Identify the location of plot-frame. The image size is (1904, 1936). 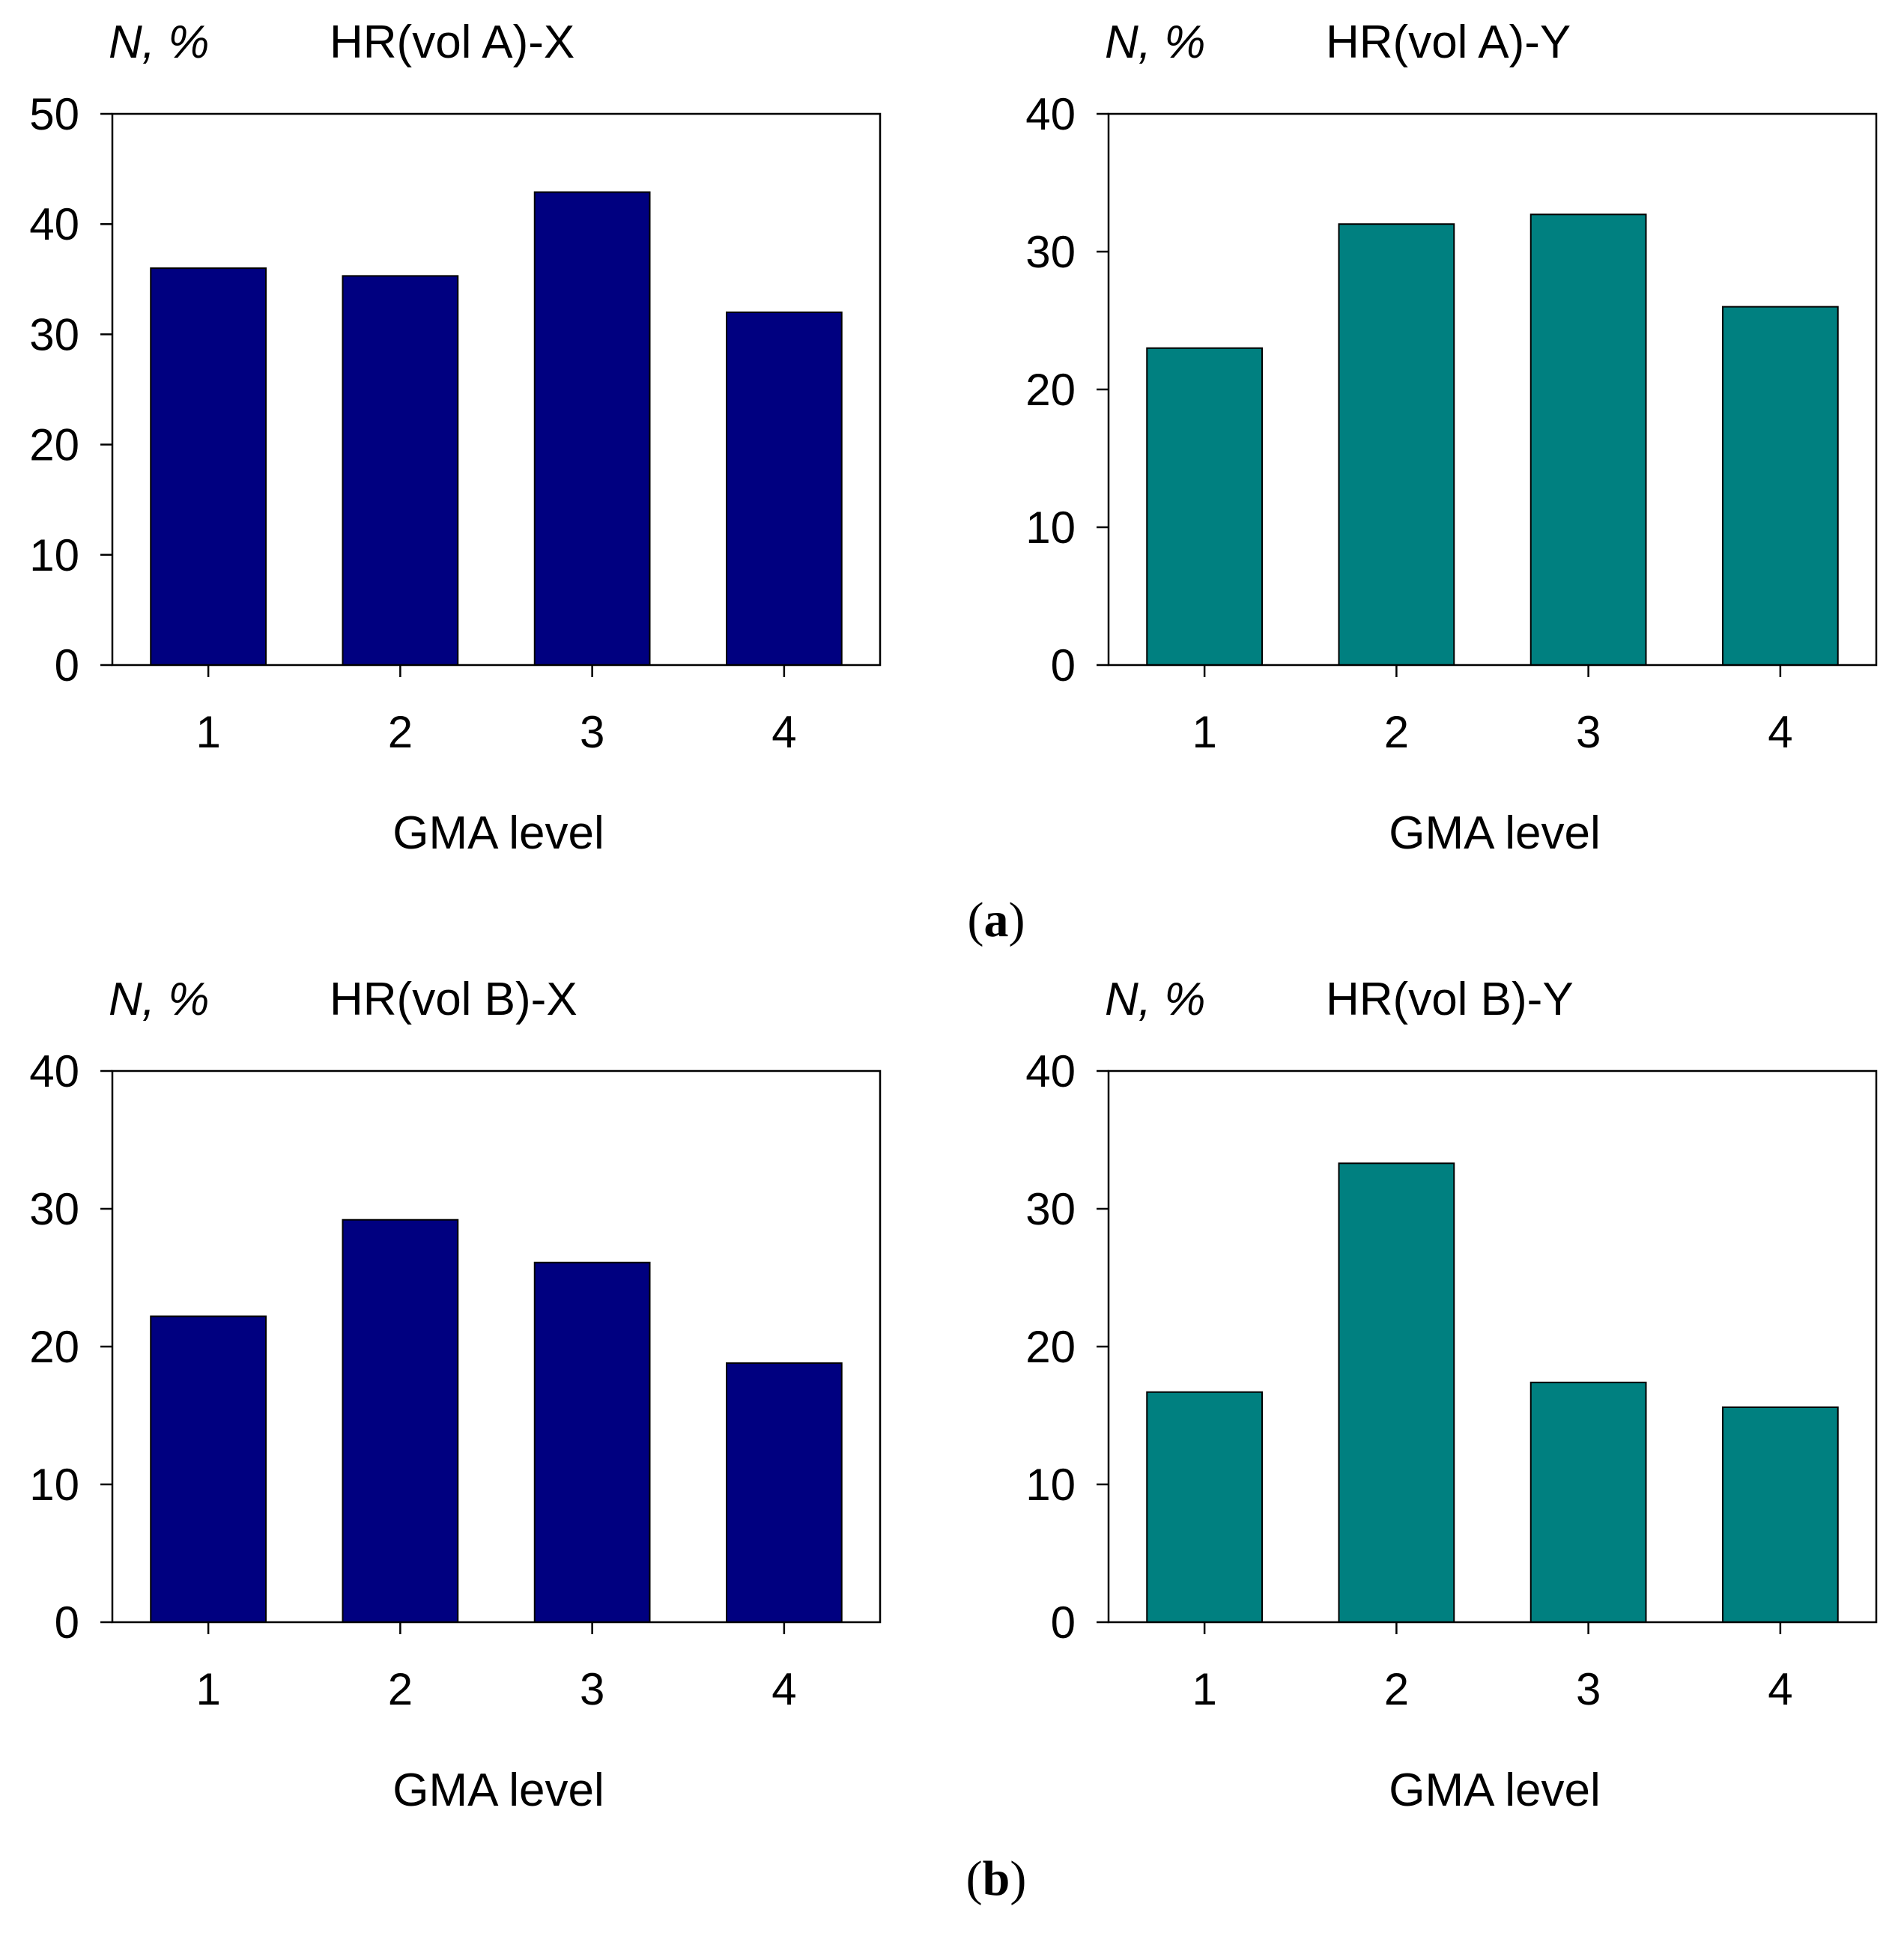
(496, 389).